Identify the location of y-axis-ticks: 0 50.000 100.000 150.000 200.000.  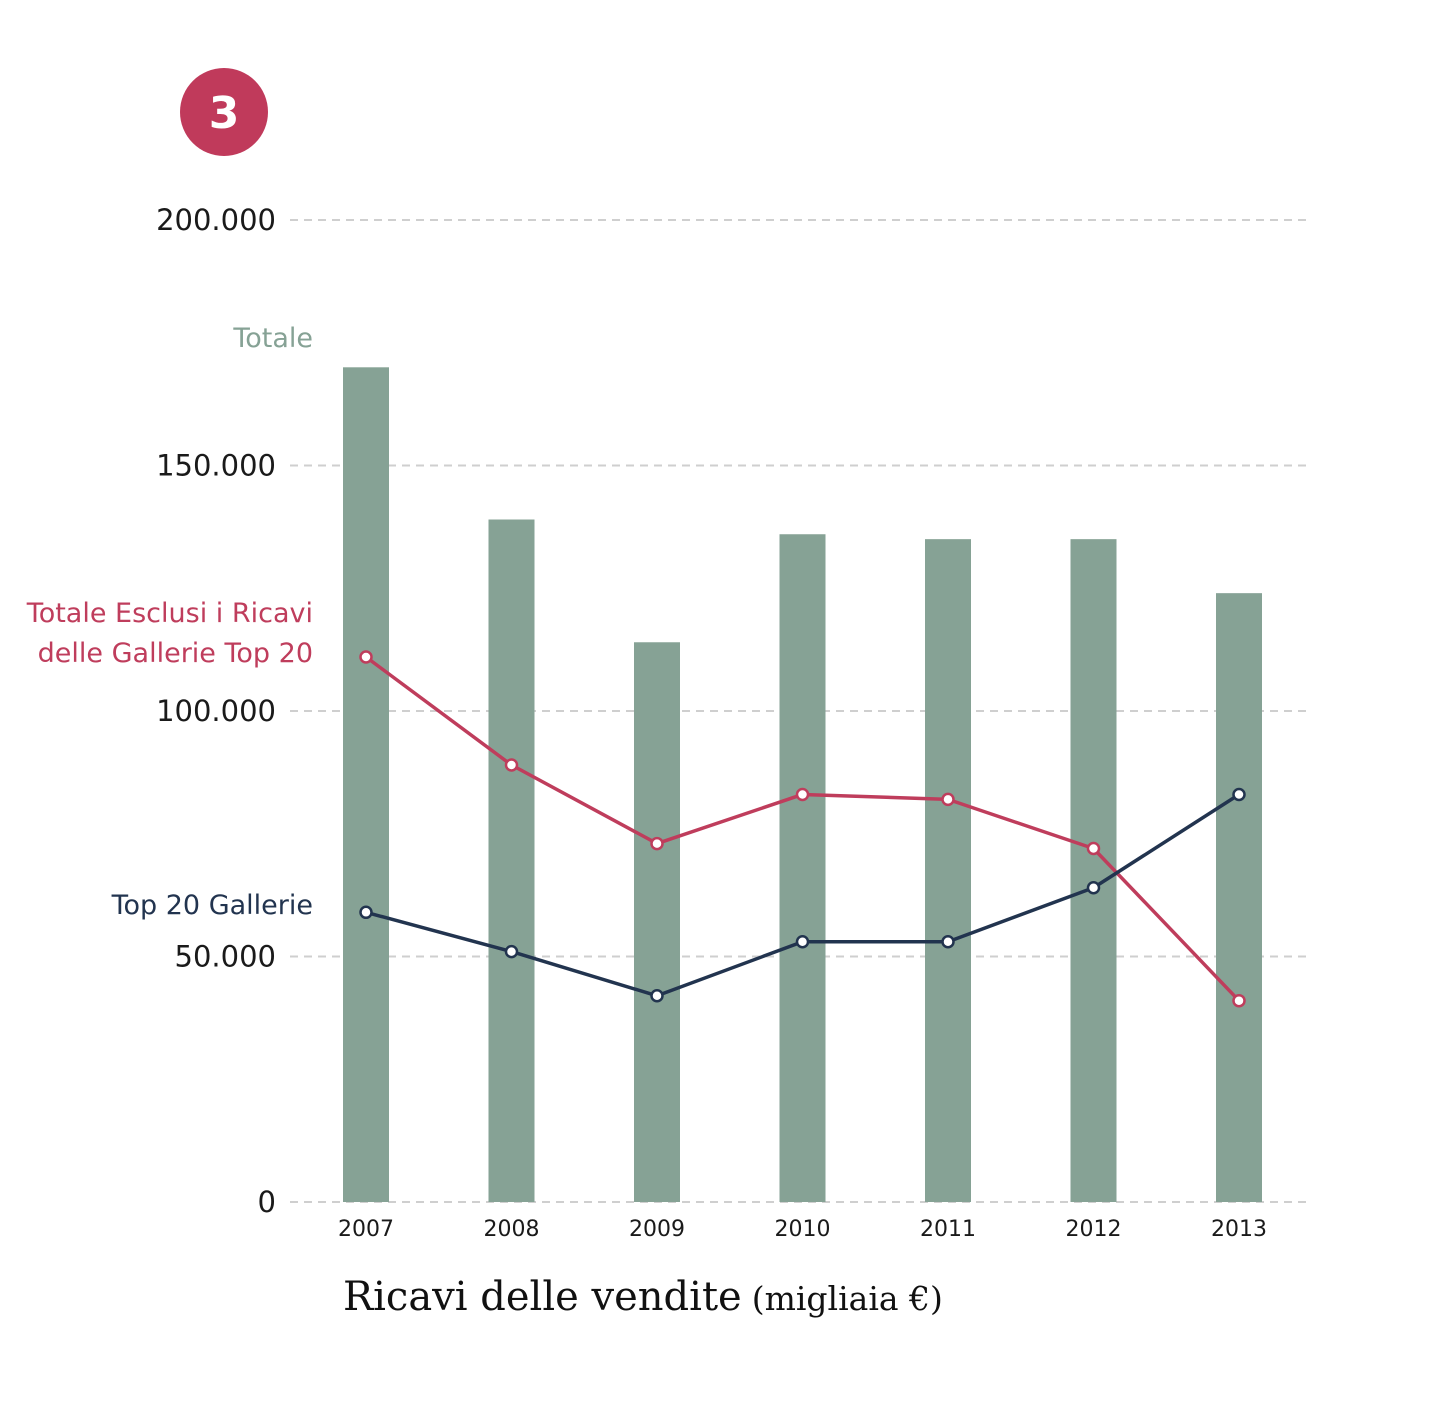
(216, 711).